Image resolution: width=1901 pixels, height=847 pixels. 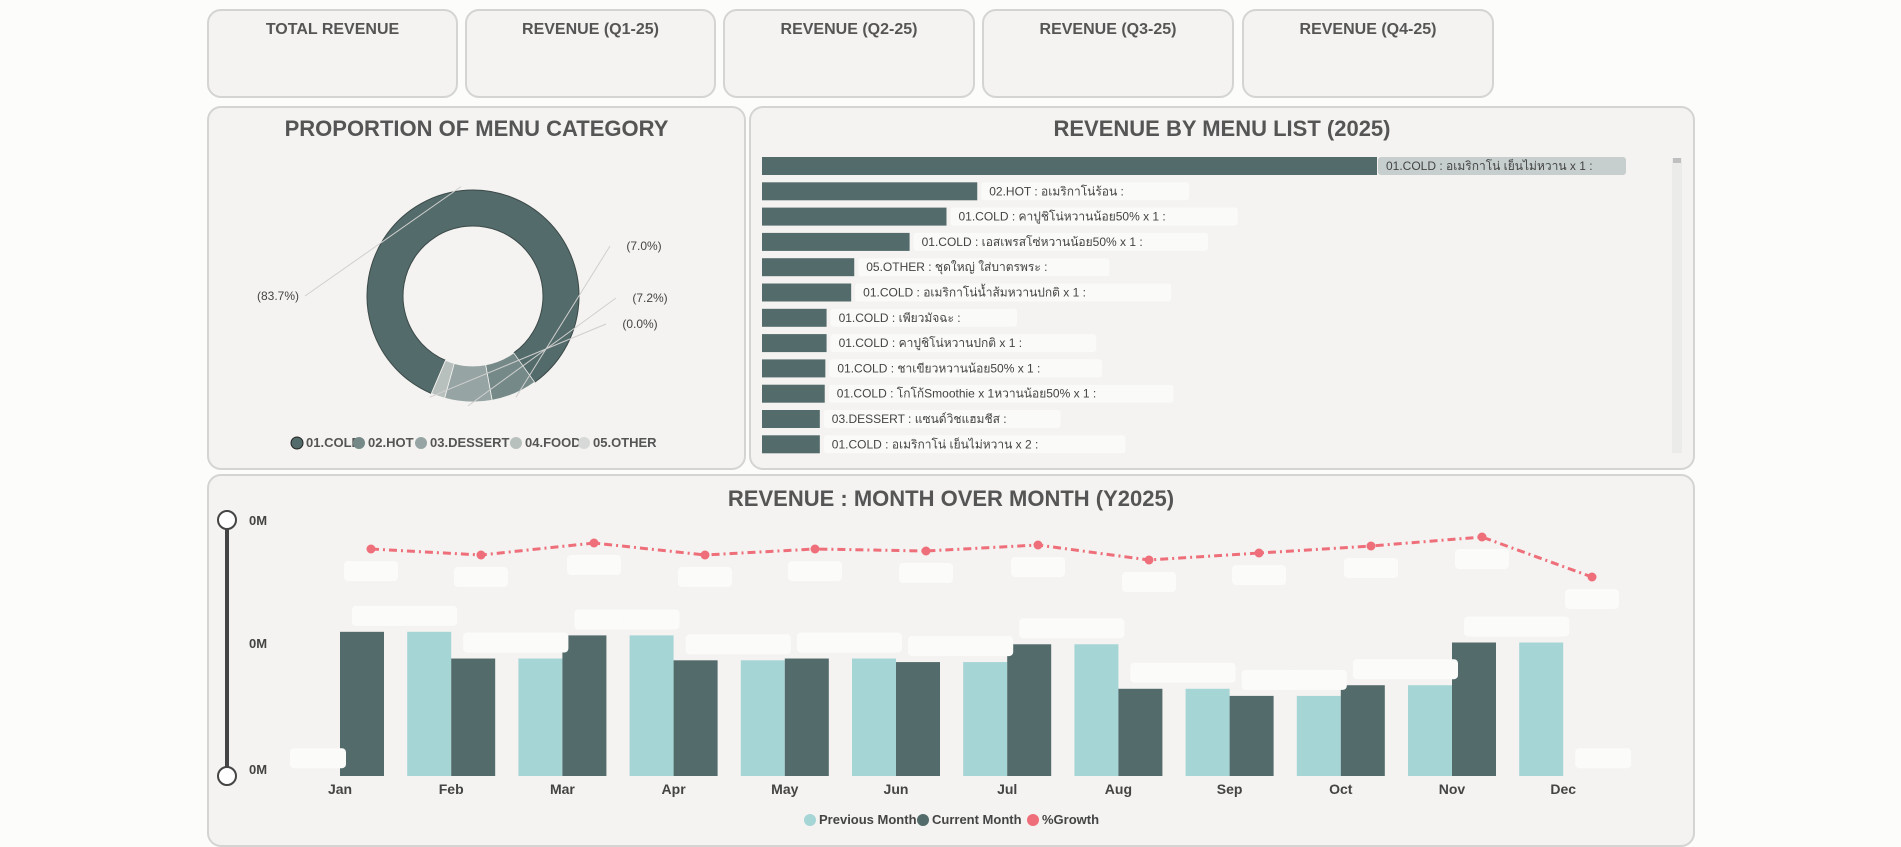 I want to click on menu-bar-label: 01.COLD : เอสเพรสโซ่หวานน้อย50% x 1 :, so click(x=1032, y=242).